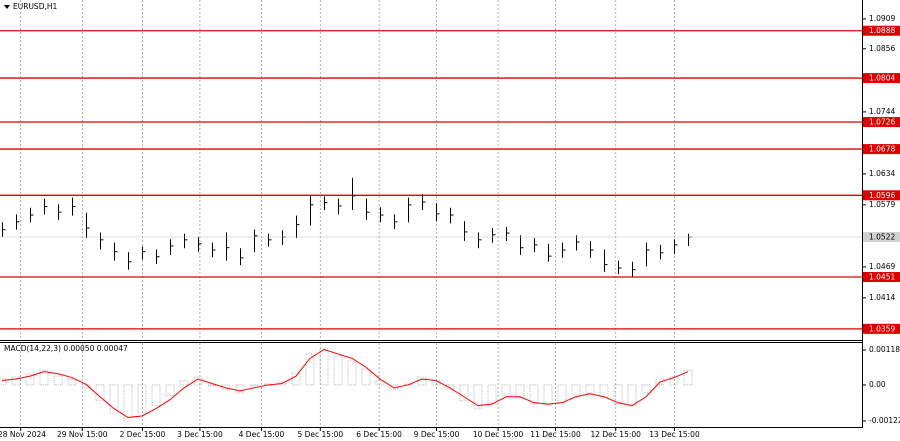  I want to click on level-label: 1.0451, so click(882, 277).